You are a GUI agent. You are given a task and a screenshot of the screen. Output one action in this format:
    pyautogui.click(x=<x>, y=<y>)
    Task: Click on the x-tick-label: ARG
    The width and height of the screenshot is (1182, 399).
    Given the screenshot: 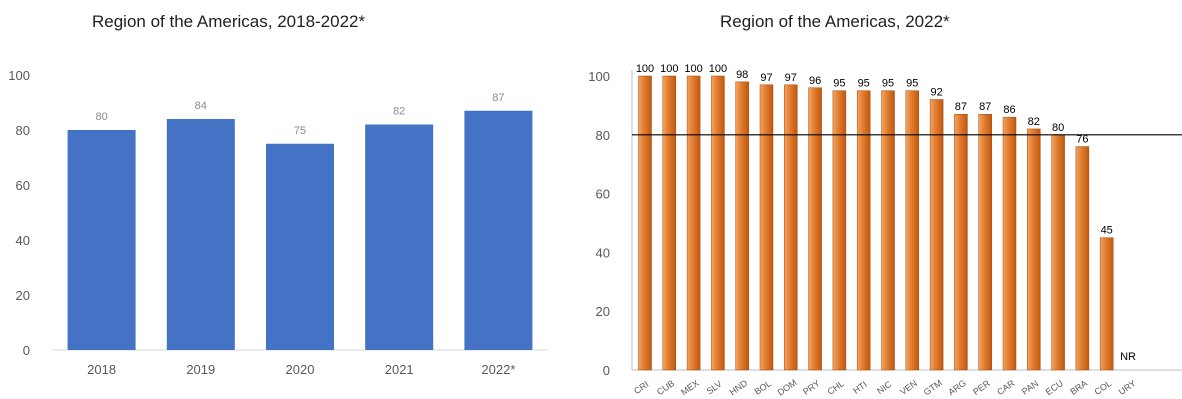 What is the action you would take?
    pyautogui.click(x=957, y=387)
    